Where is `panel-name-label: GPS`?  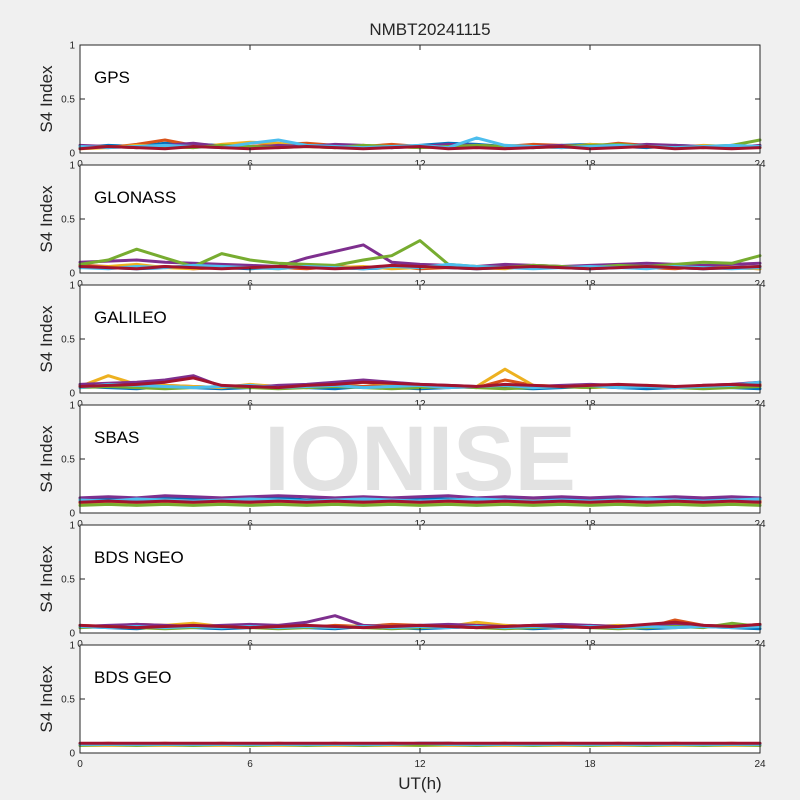 panel-name-label: GPS is located at coordinates (112, 77).